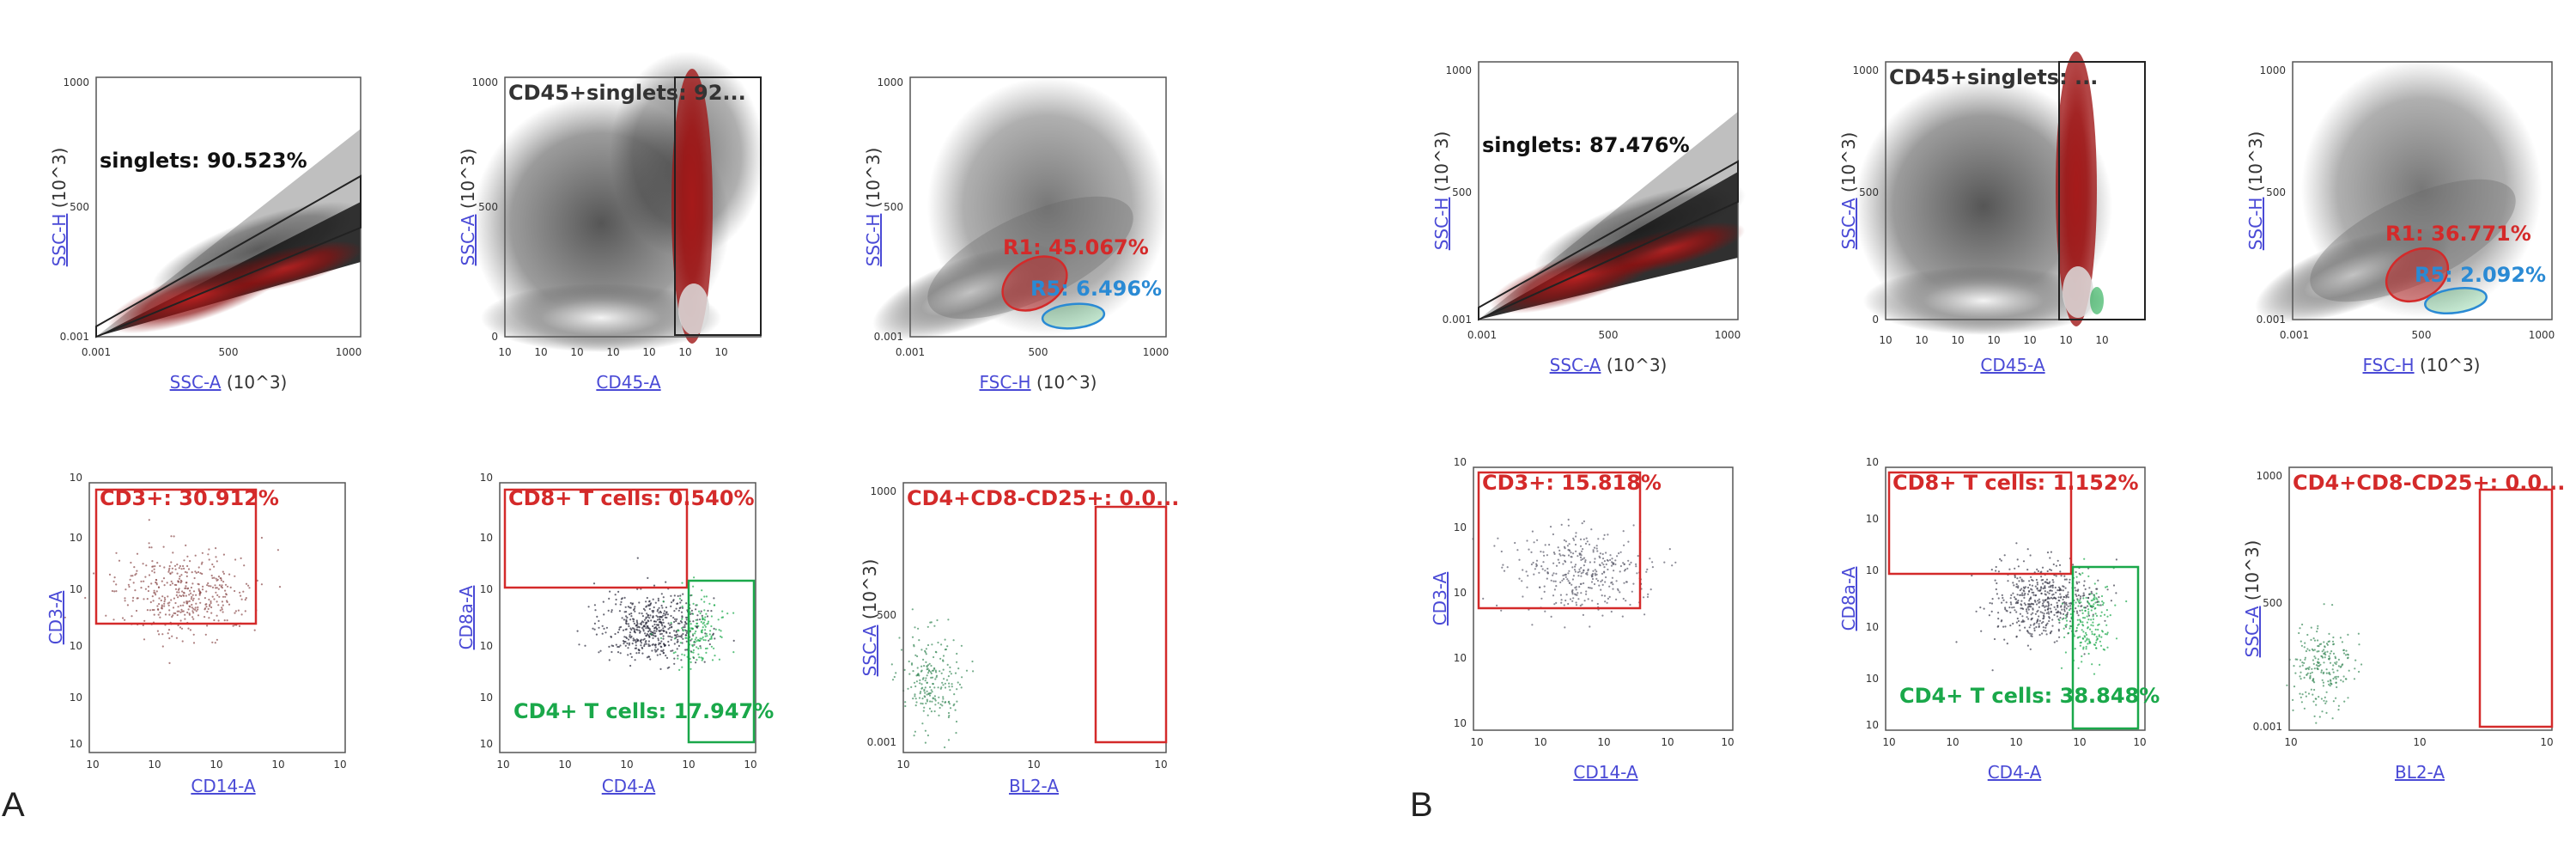 This screenshot has height=841, width=2576. Describe the element at coordinates (2420, 773) in the screenshot. I see `x-axis-title-b6: BL2-A` at that location.